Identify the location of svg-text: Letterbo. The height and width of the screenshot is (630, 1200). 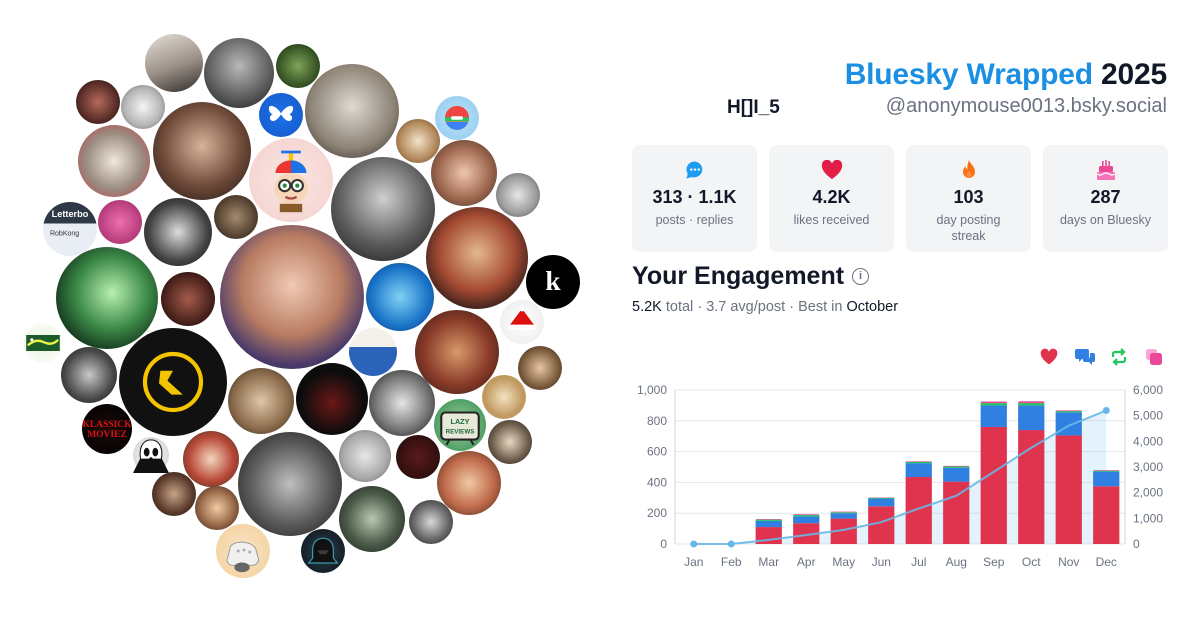
(70, 214).